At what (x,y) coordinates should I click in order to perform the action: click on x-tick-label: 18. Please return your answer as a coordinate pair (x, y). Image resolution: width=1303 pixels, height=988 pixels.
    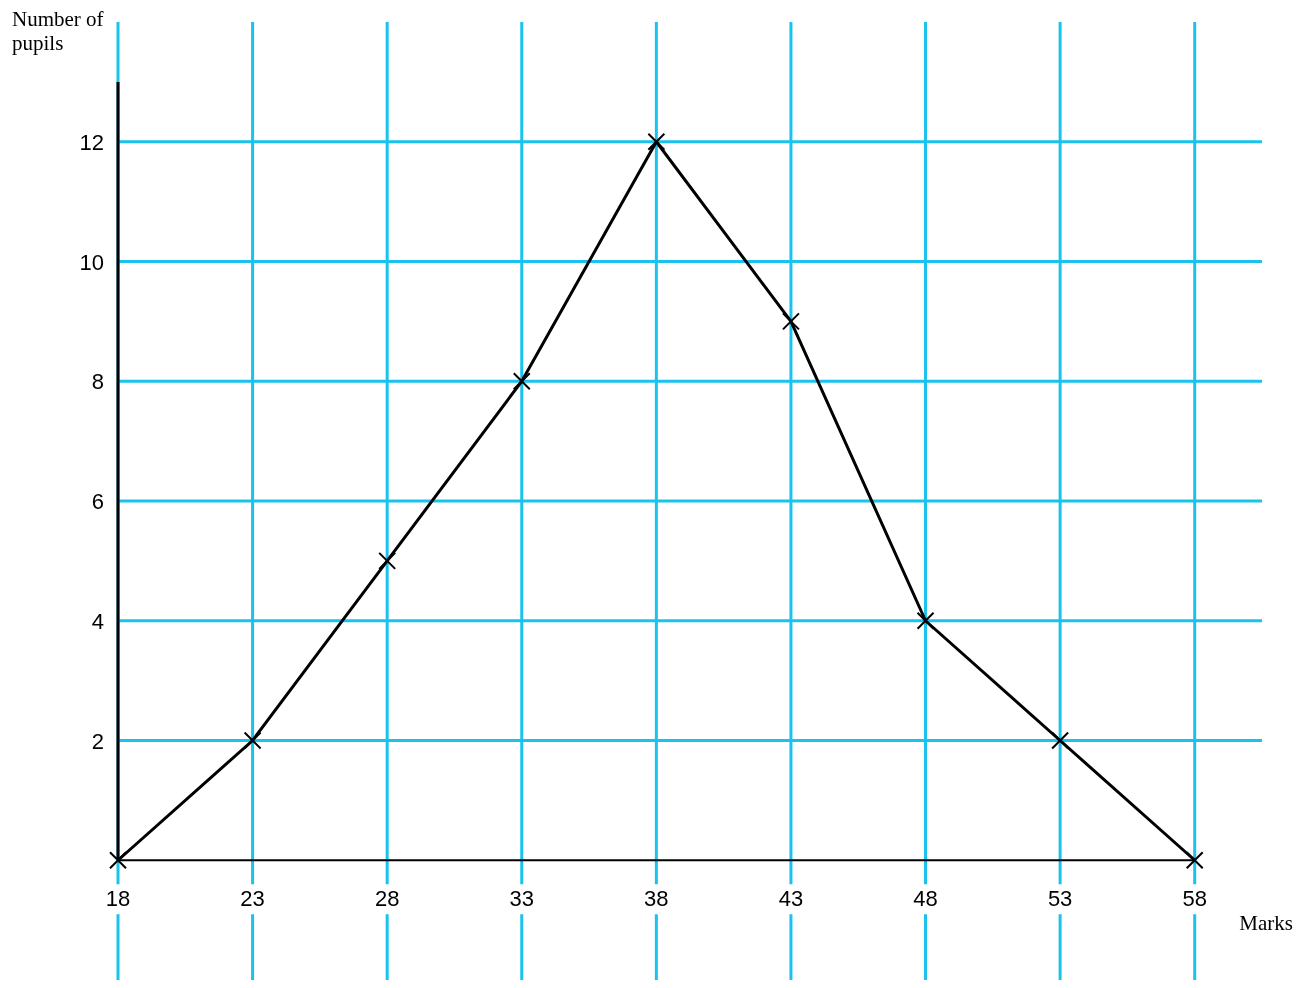
    Looking at the image, I should click on (118, 899).